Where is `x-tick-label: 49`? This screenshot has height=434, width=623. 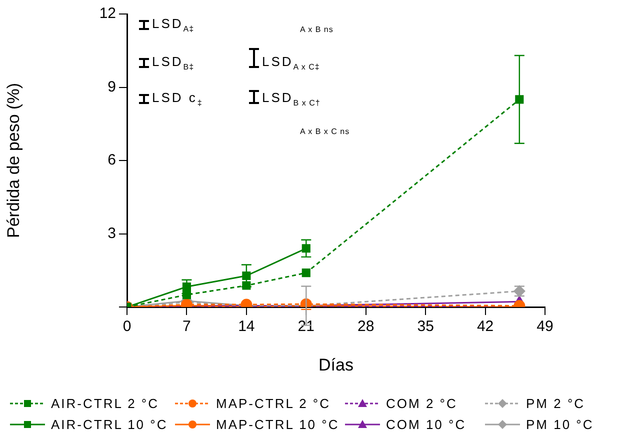 x-tick-label: 49 is located at coordinates (545, 327).